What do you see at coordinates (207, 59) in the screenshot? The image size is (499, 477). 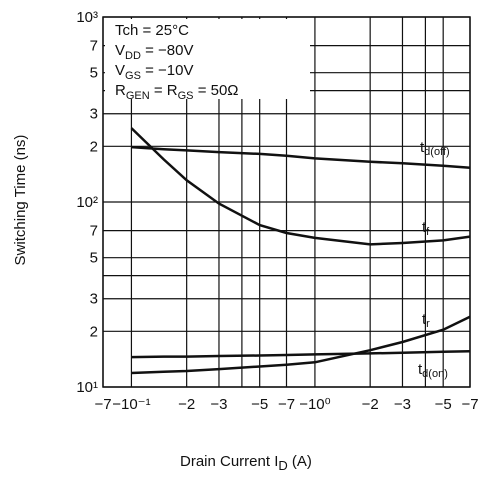 I see `annotation-box` at bounding box center [207, 59].